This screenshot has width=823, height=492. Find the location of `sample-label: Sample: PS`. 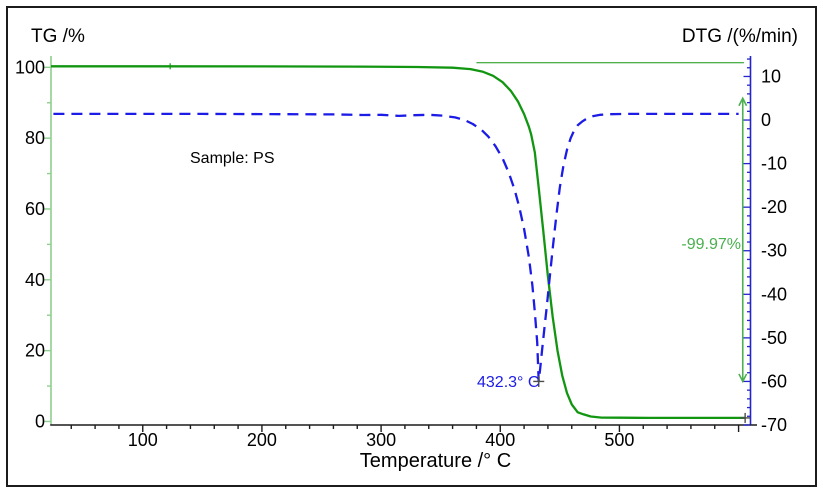

sample-label: Sample: PS is located at coordinates (232, 158).